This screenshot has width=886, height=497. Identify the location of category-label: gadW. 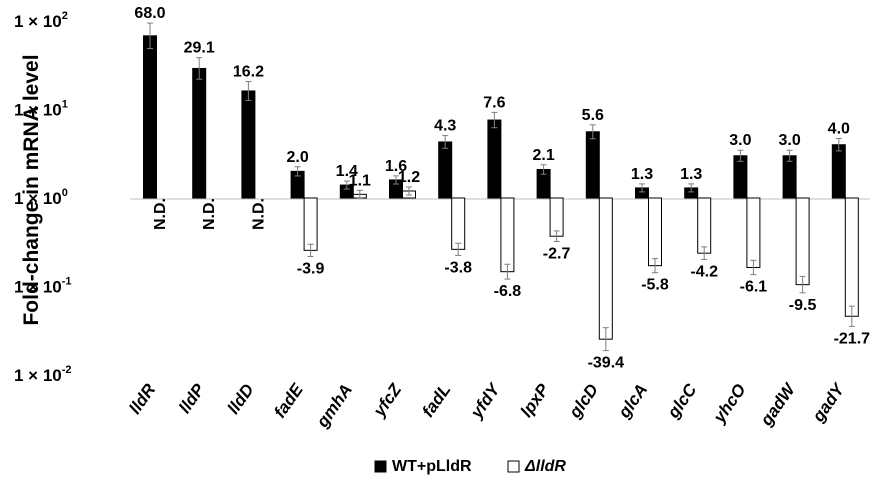
(778, 404).